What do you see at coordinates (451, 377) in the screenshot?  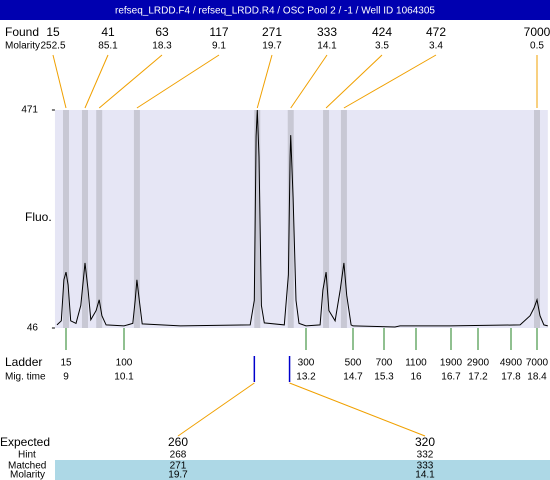 I see `ladder-time: 16.7` at bounding box center [451, 377].